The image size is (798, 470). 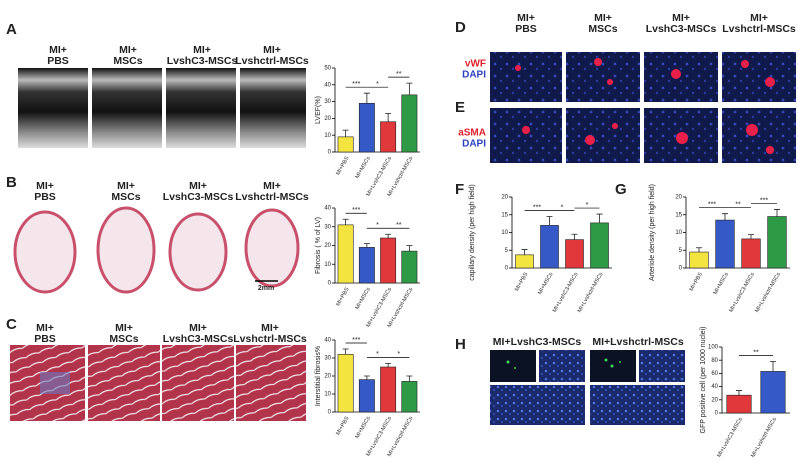 I want to click on stain-label: aSMA, so click(x=472, y=133).